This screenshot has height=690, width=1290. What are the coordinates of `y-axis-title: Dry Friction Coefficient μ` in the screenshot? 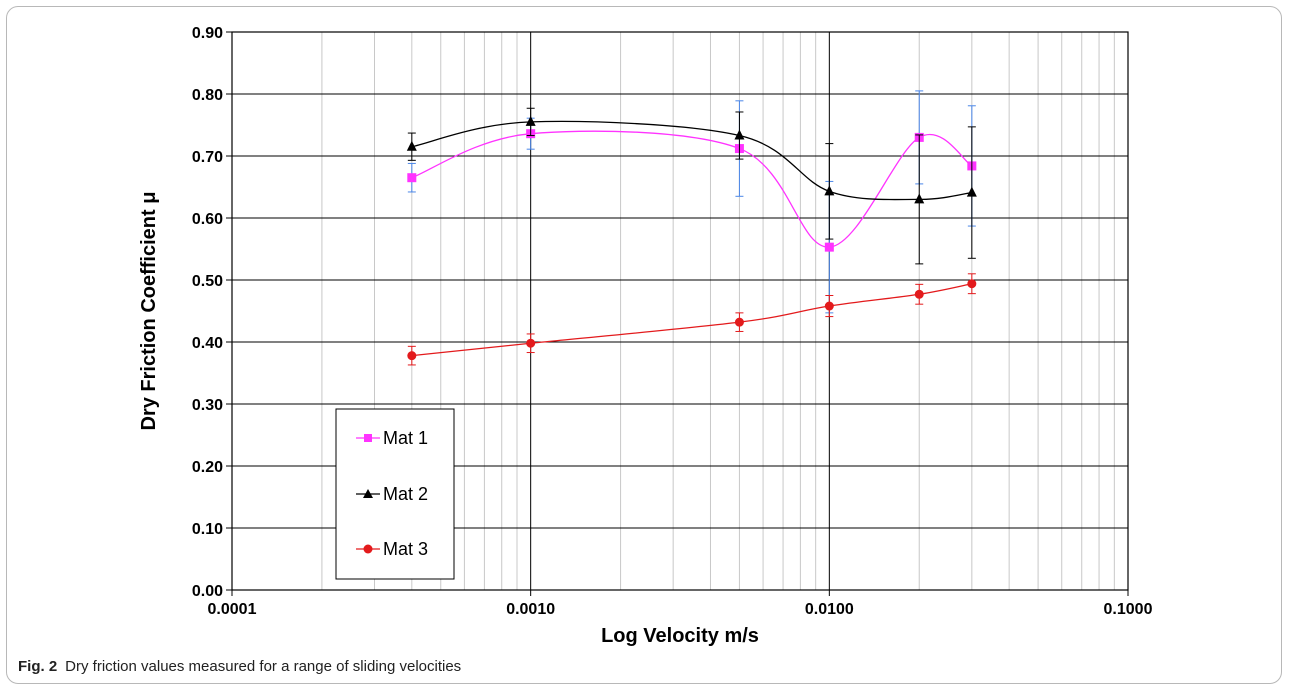 It's located at (149, 311).